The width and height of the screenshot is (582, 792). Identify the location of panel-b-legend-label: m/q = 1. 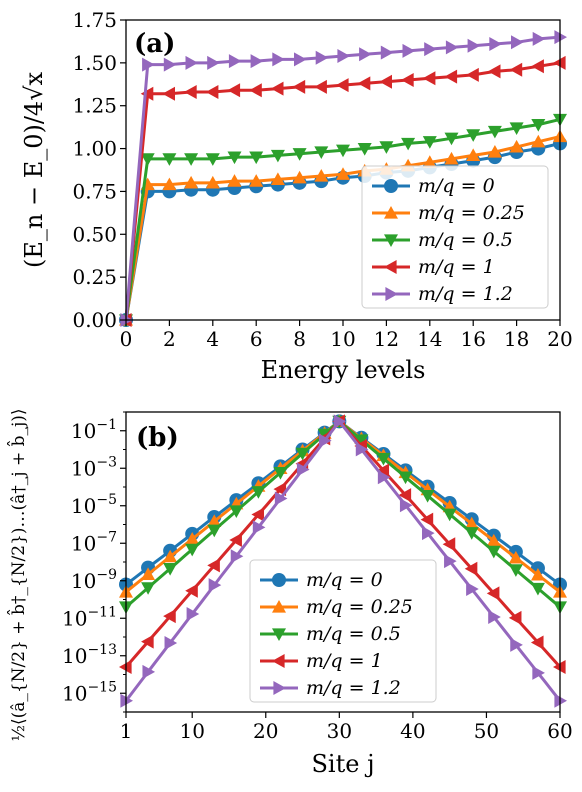
(344, 661).